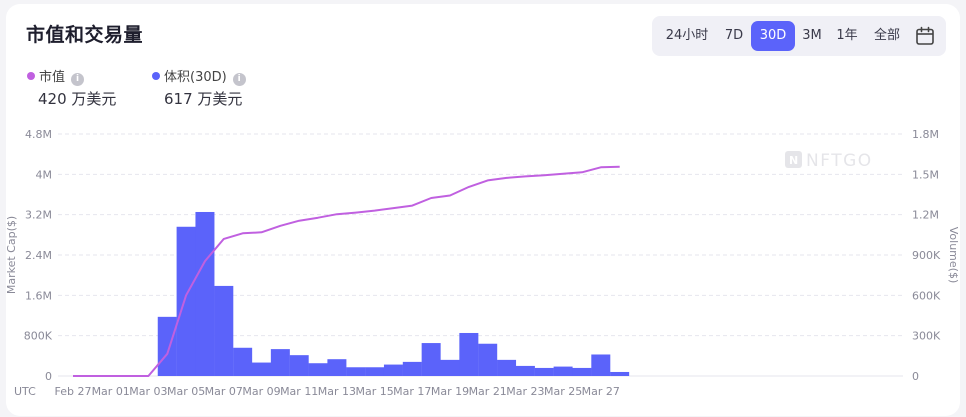  I want to click on legend-dot-market-cap, so click(31, 76).